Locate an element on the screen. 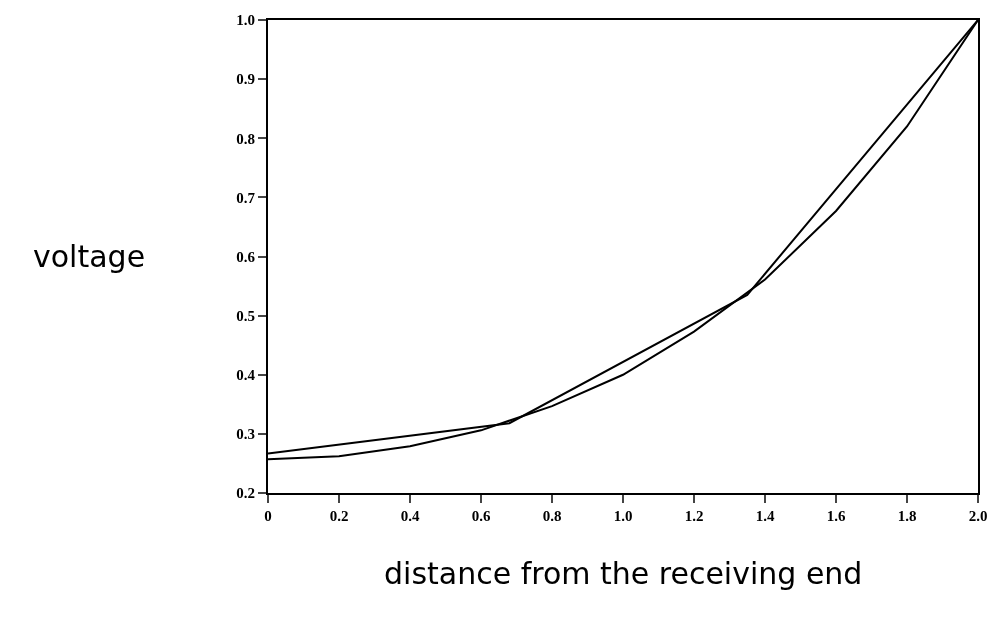 The width and height of the screenshot is (1002, 621). y-tick-label: 0.5 is located at coordinates (245, 315).